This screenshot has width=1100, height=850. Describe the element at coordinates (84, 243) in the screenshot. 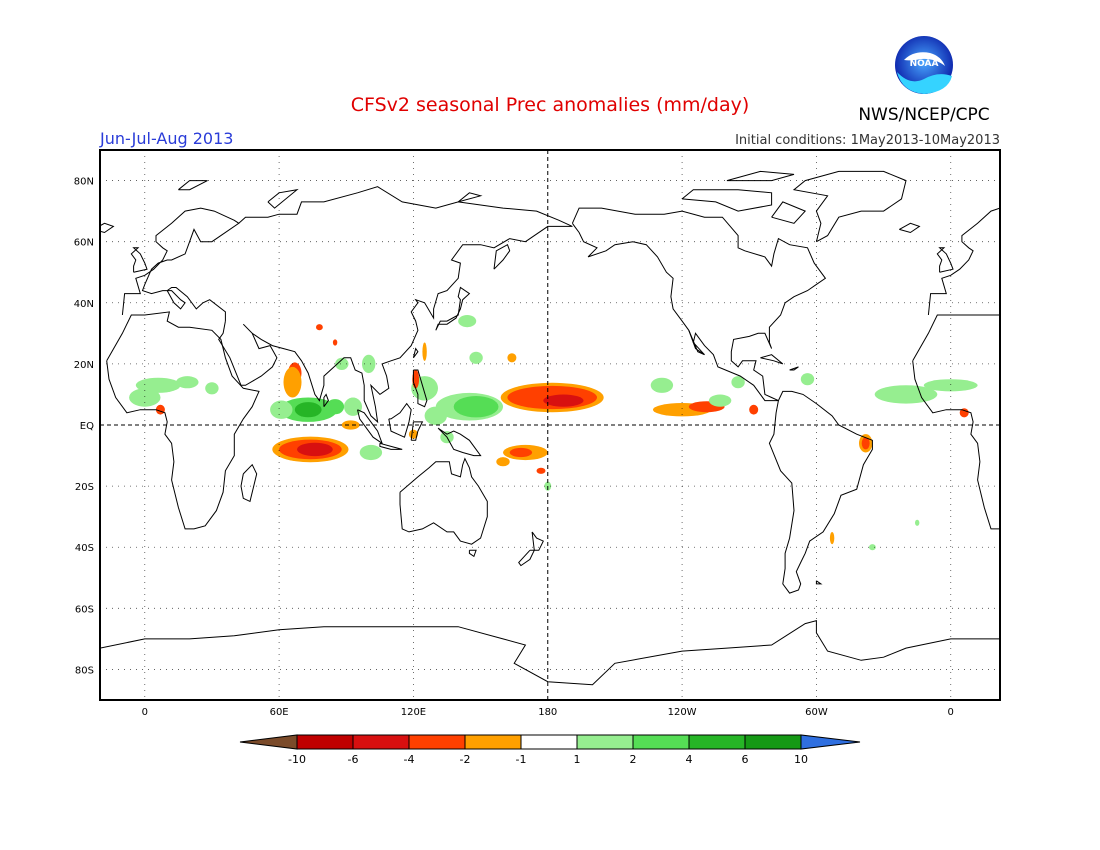

I see `latitude-label: 60N` at that location.